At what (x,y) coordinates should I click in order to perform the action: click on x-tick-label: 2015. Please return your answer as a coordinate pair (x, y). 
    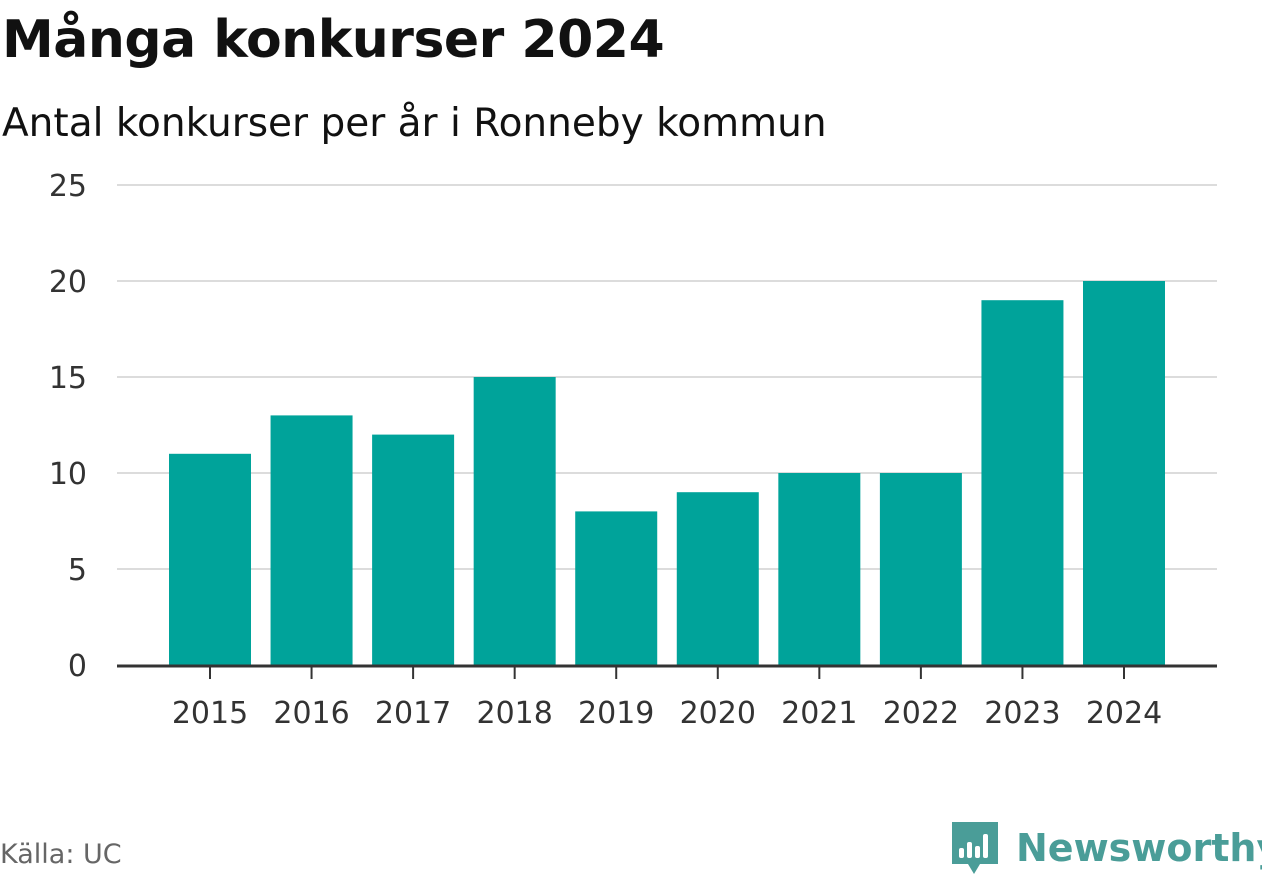
    Looking at the image, I should click on (210, 713).